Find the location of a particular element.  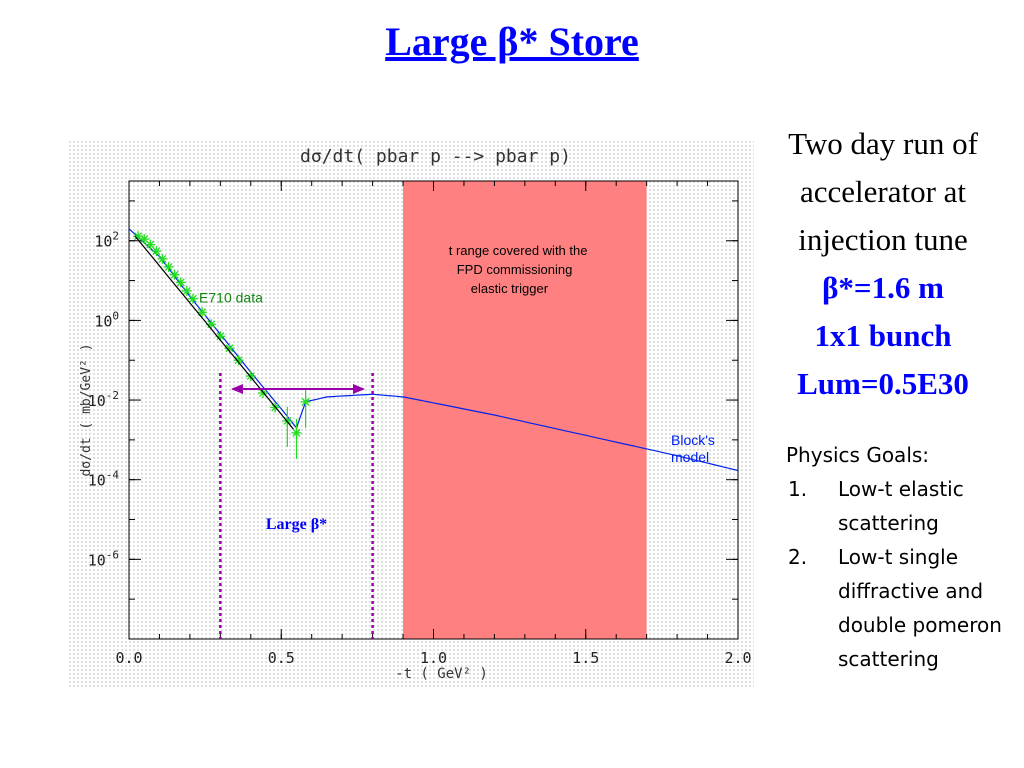

x-tick-label: 1.5 is located at coordinates (585, 658).